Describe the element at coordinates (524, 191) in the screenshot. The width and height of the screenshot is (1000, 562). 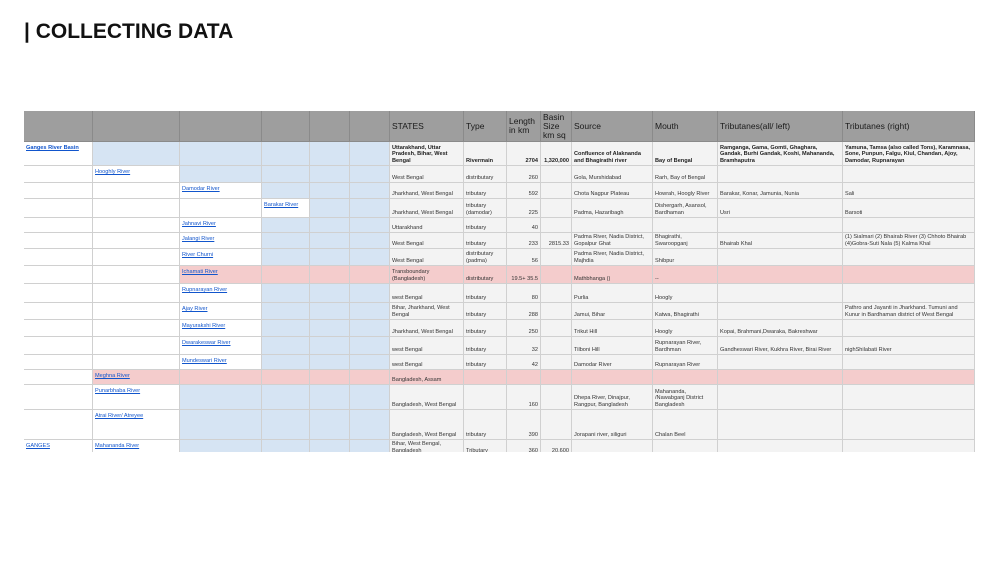
I see `length-cell: 592` at that location.